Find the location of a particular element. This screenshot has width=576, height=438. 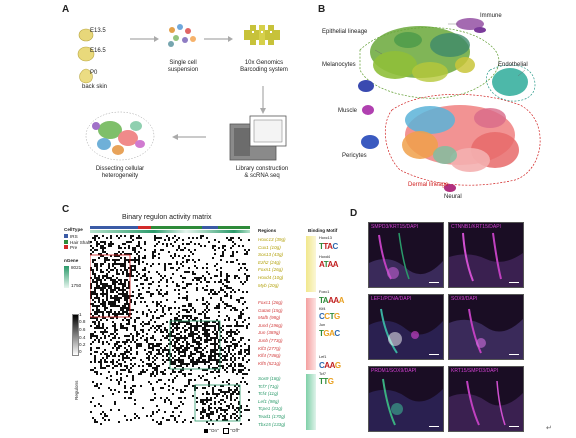

motif-label: Lef1 is located at coordinates (323, 356).